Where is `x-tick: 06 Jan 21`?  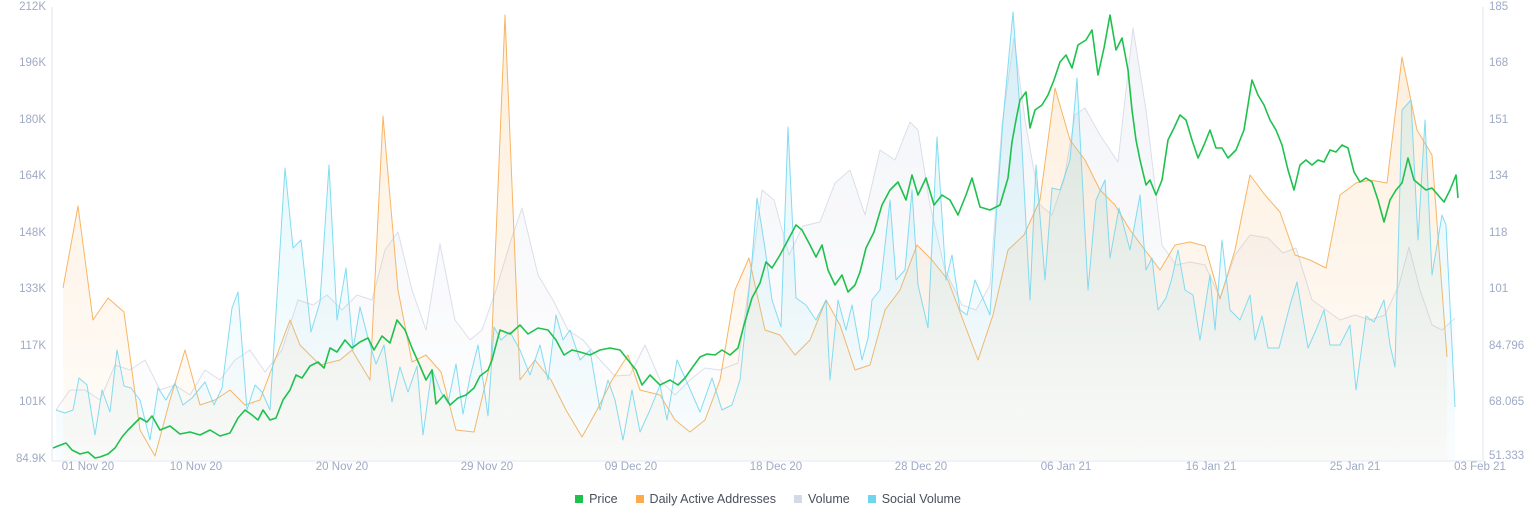
x-tick: 06 Jan 21 is located at coordinates (1066, 467).